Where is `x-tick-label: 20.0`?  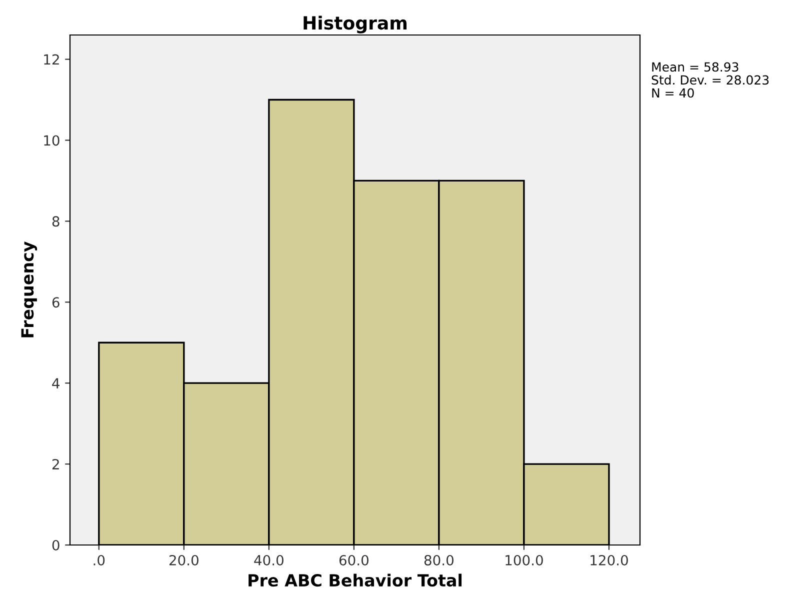
x-tick-label: 20.0 is located at coordinates (183, 560).